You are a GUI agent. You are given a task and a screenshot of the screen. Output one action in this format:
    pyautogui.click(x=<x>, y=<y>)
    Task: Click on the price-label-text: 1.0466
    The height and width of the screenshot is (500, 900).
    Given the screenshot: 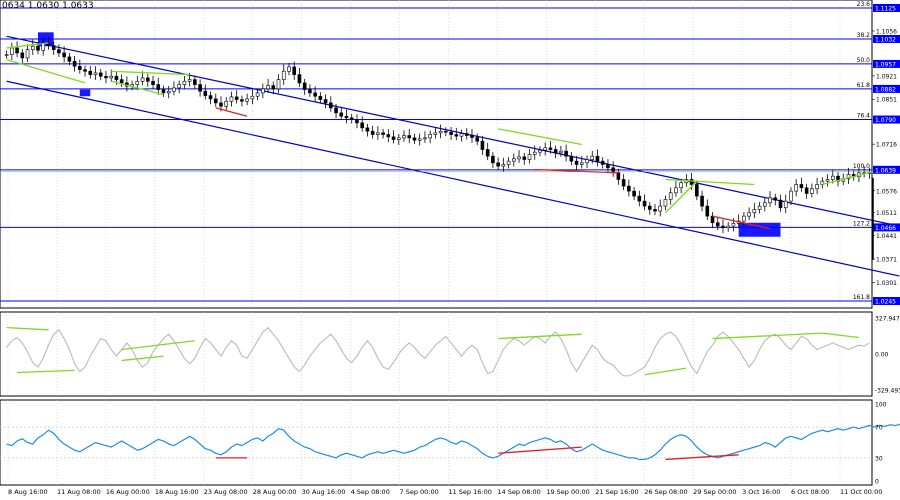 What is the action you would take?
    pyautogui.click(x=885, y=228)
    